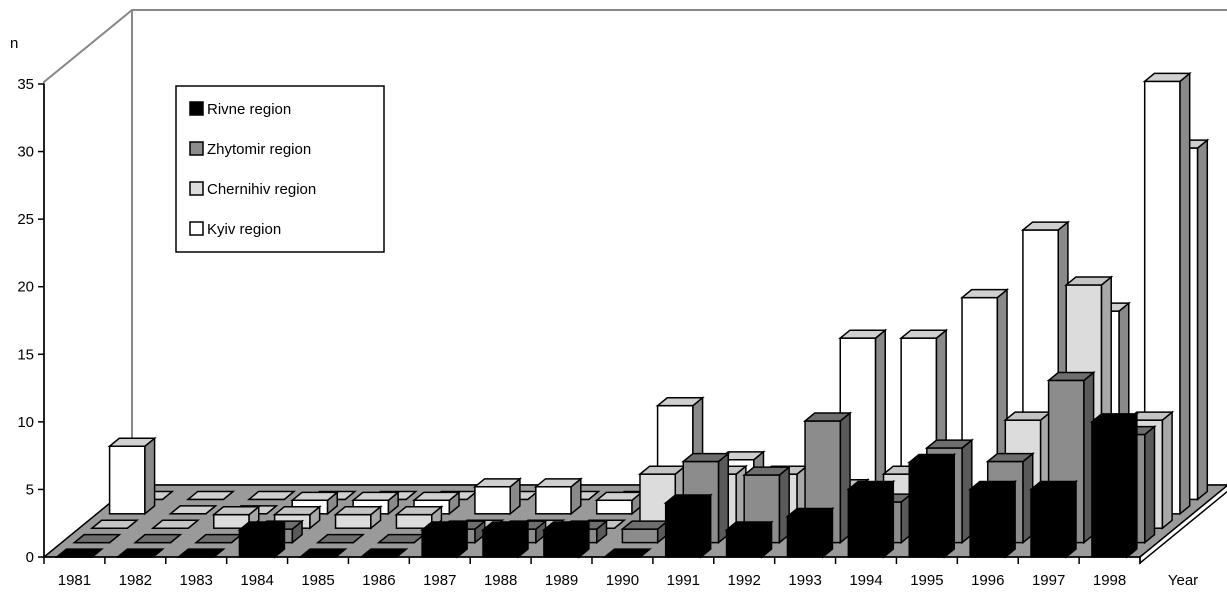  What do you see at coordinates (1109, 580) in the screenshot?
I see `x-tick-label: 1998` at bounding box center [1109, 580].